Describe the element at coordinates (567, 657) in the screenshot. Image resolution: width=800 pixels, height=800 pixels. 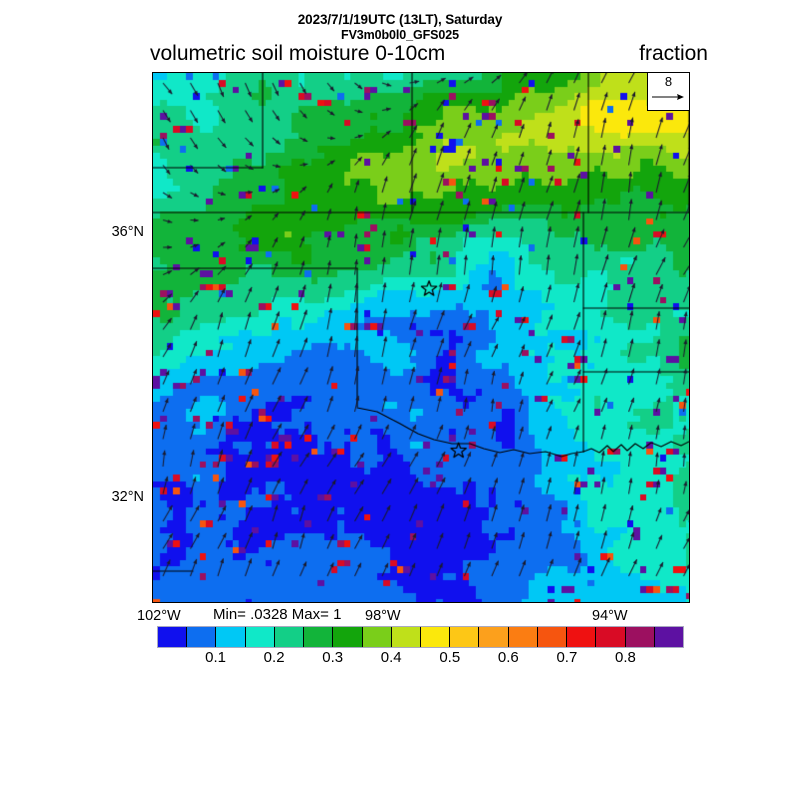
I see `colorbar-tick-0.7: 0.7` at that location.